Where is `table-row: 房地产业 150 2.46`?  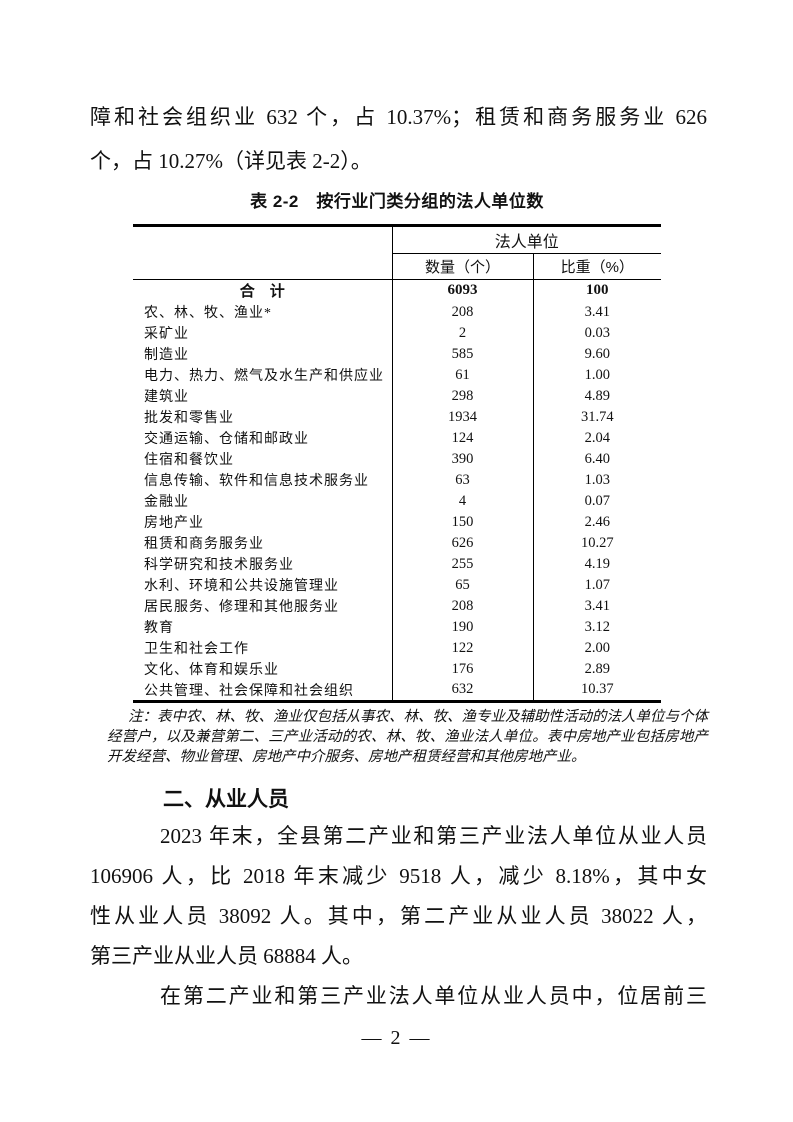 table-row: 房地产业 150 2.46 is located at coordinates (397, 522).